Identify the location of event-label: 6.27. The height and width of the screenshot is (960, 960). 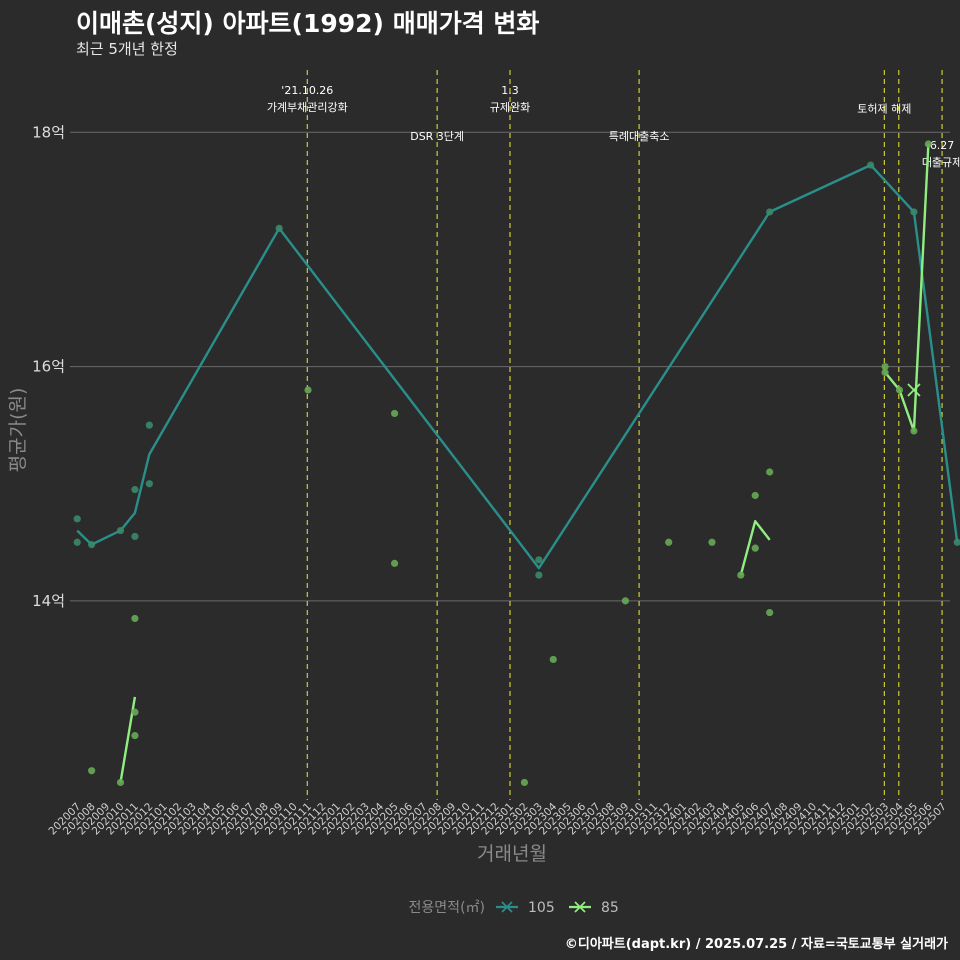
(942, 145).